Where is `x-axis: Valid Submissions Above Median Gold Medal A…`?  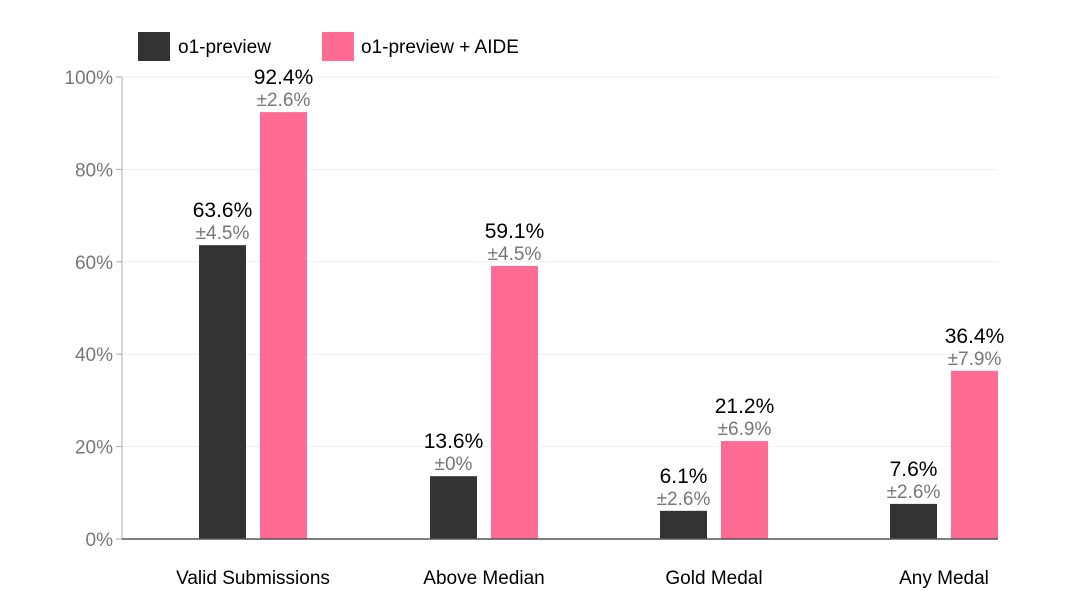 x-axis: Valid Submissions Above Median Gold Medal A… is located at coordinates (560, 563).